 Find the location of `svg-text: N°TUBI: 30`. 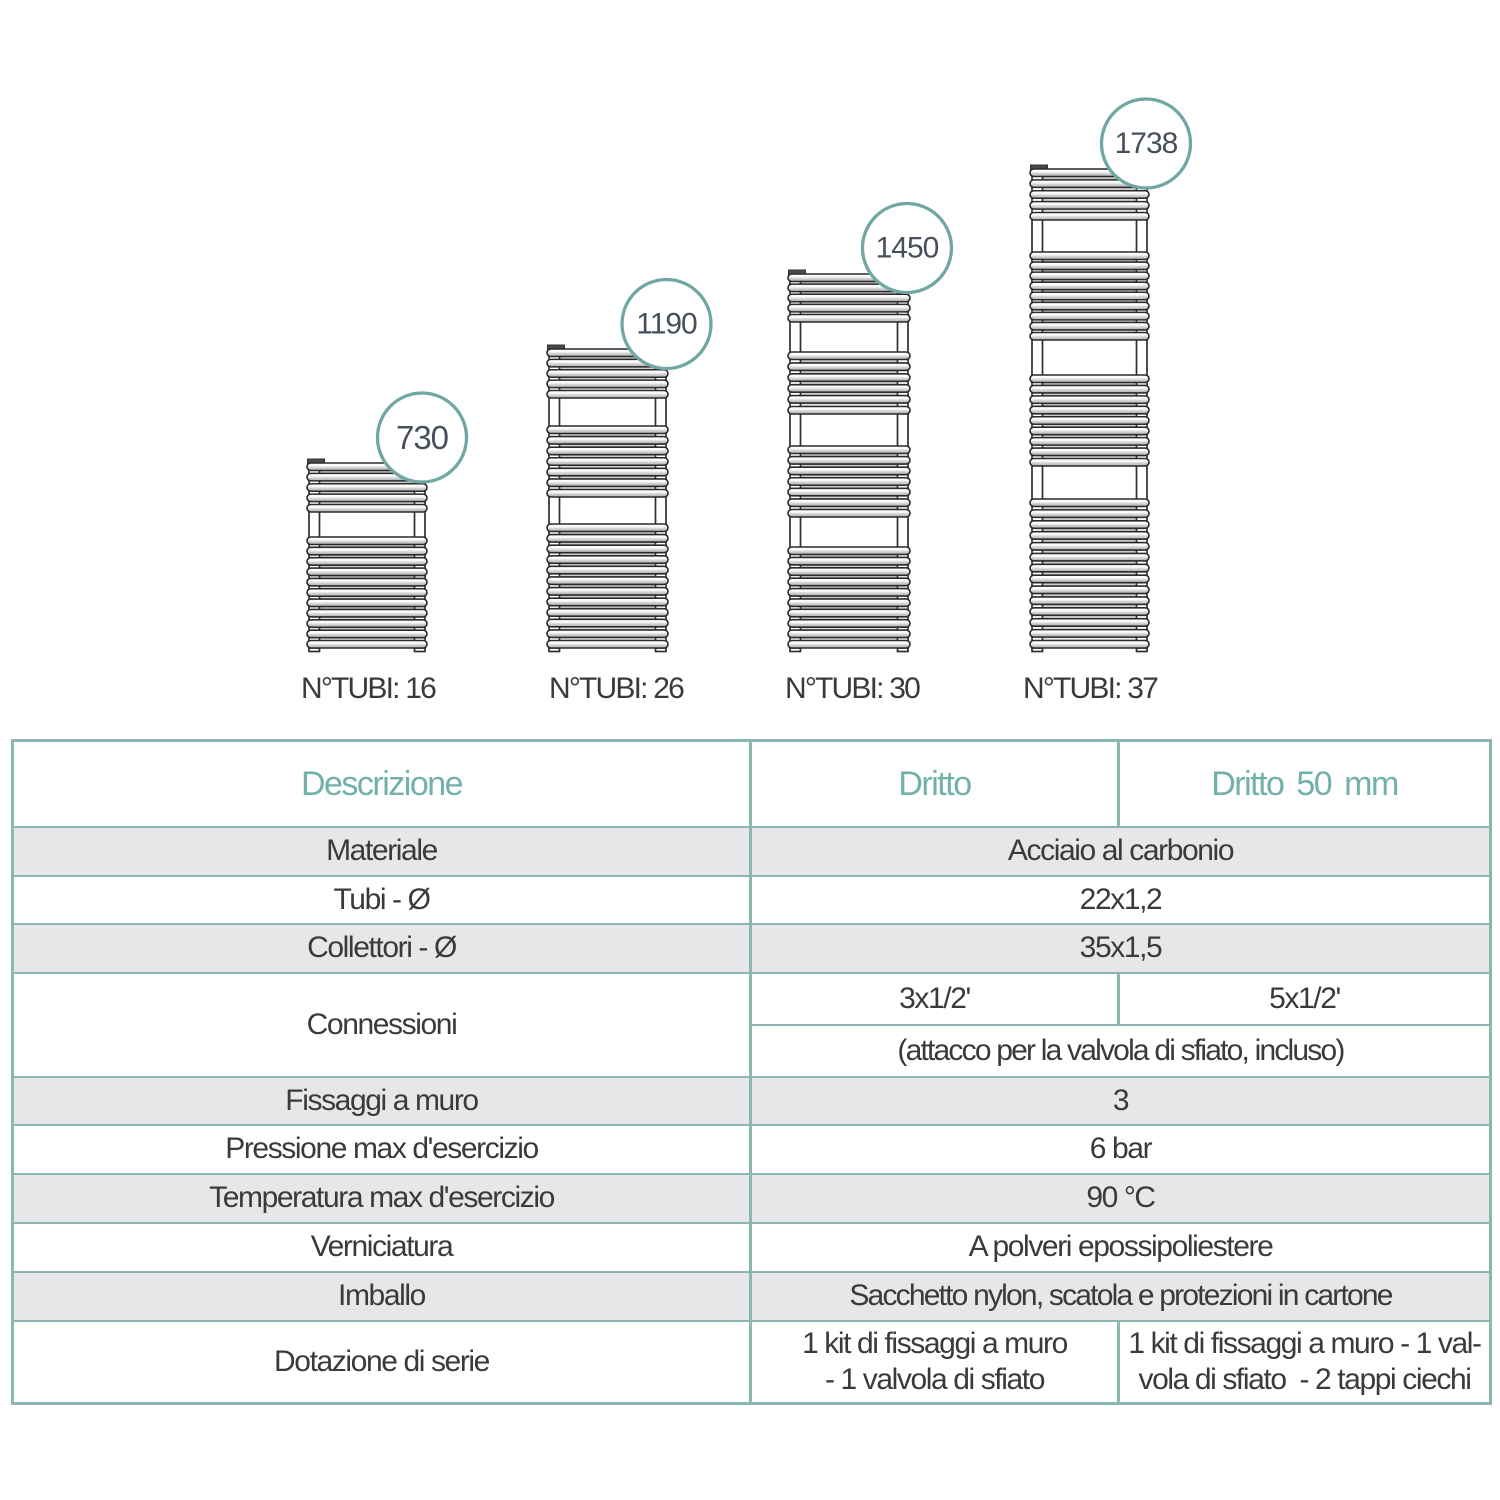

svg-text: N°TUBI: 30 is located at coordinates (852, 688).